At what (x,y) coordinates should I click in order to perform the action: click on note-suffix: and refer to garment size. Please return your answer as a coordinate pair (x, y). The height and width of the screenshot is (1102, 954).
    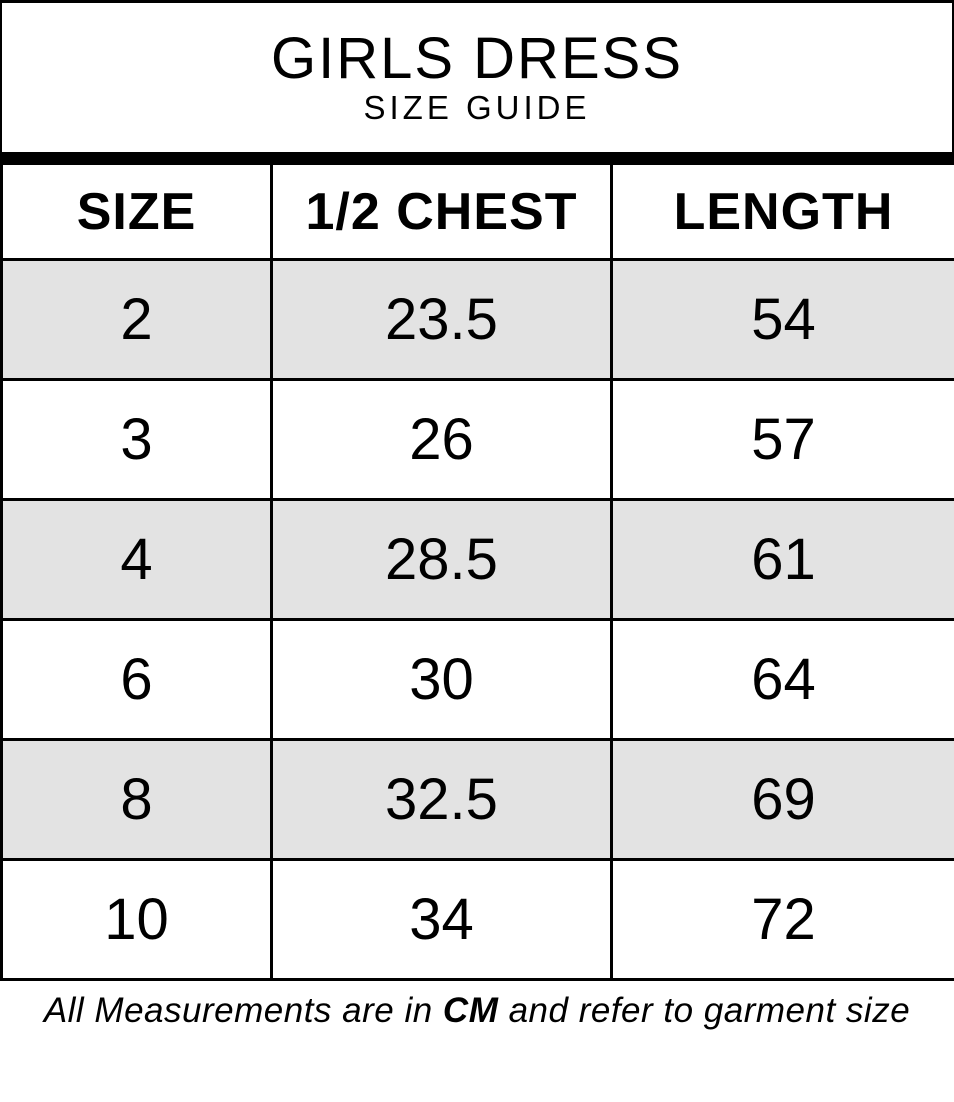
    Looking at the image, I should click on (704, 1010).